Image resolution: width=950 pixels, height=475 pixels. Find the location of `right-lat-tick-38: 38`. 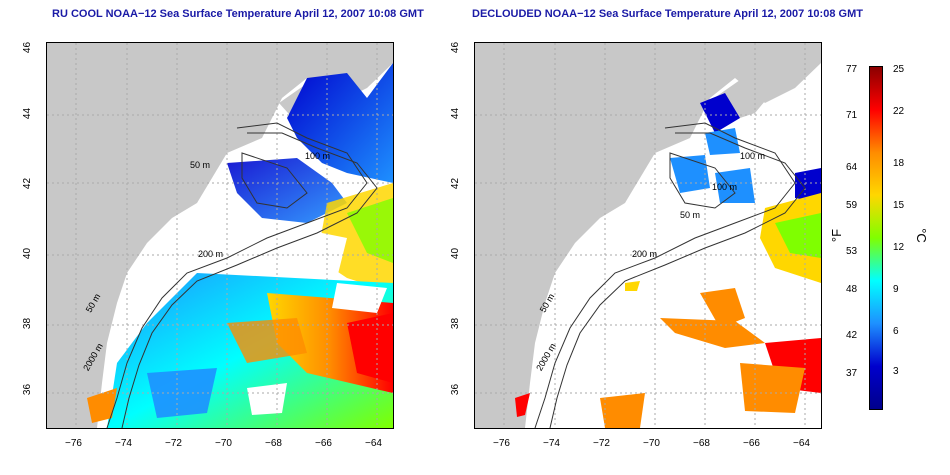

right-lat-tick-38: 38 is located at coordinates (456, 323).